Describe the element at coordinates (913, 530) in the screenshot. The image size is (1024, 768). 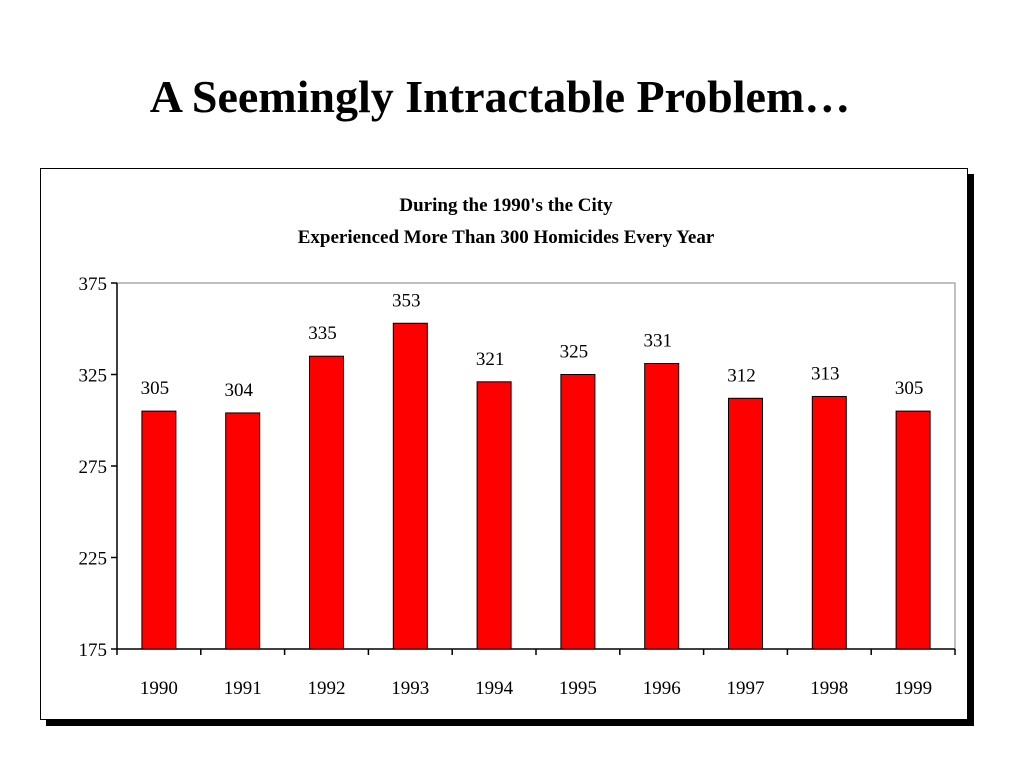
I see `bar-1999` at that location.